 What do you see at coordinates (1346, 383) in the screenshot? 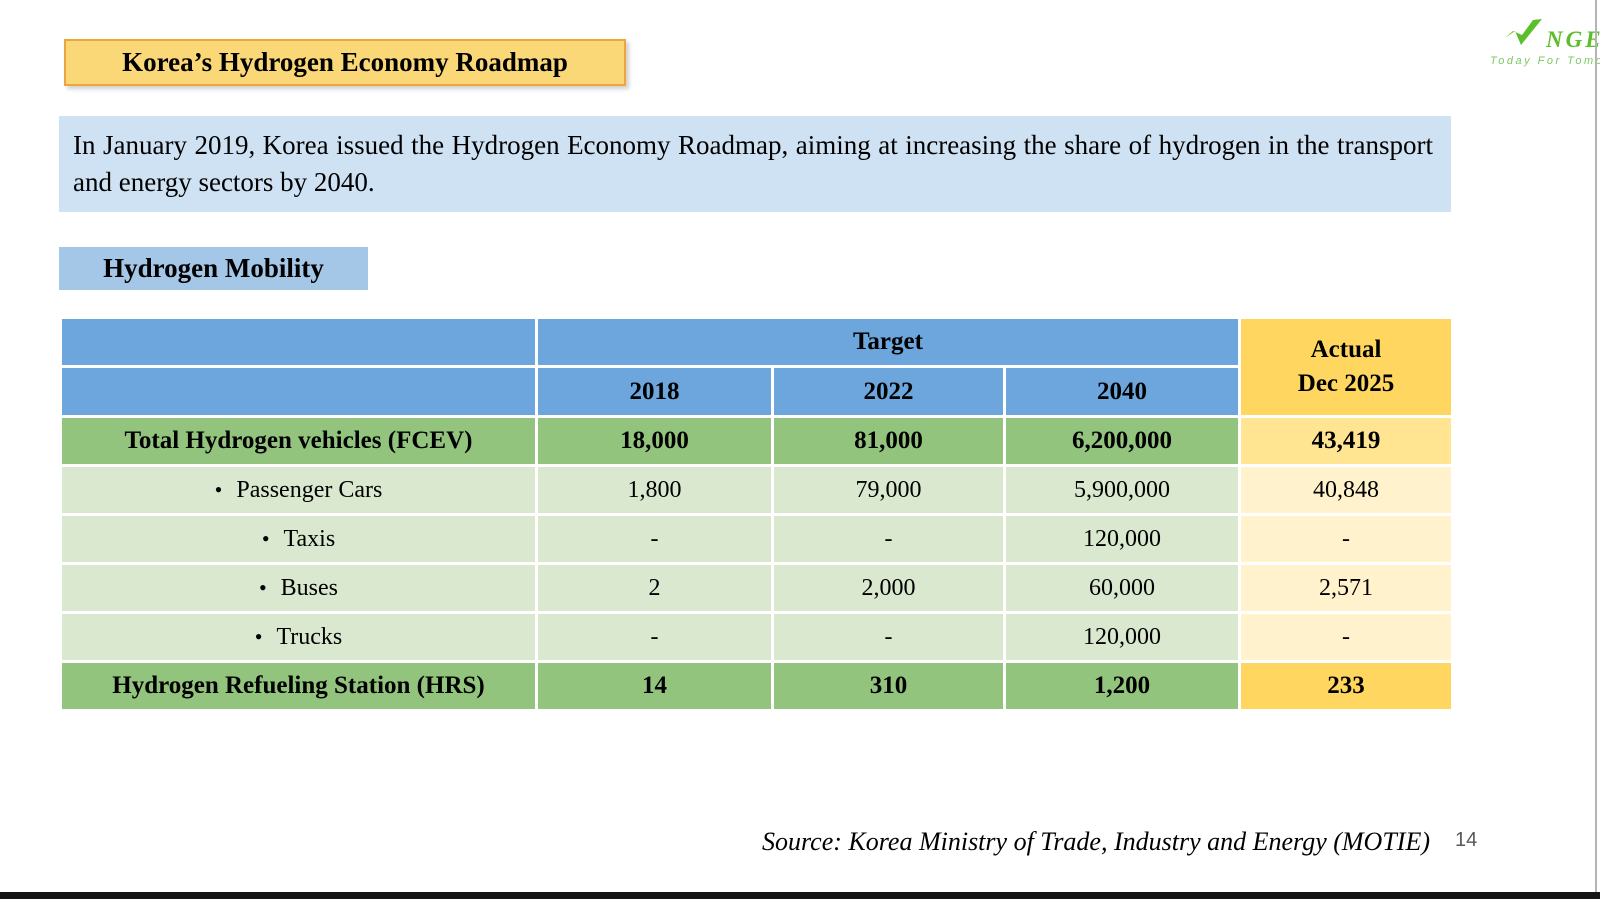
I see `actual-header-line2: Dec 2025` at bounding box center [1346, 383].